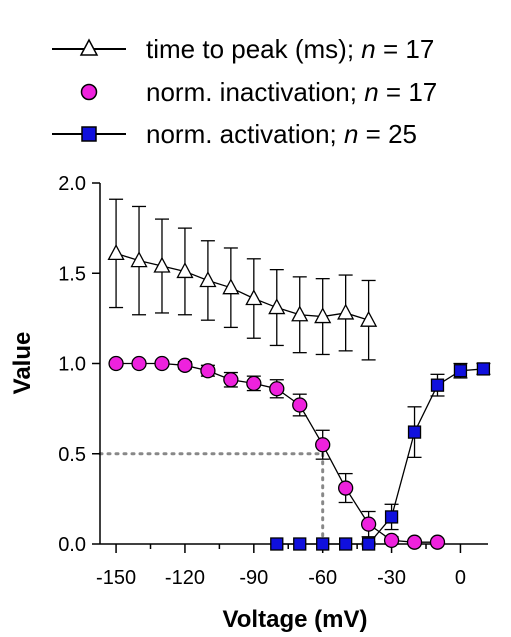 The image size is (511, 637). Describe the element at coordinates (89, 47) in the screenshot. I see `legend-marker-triangle` at that location.